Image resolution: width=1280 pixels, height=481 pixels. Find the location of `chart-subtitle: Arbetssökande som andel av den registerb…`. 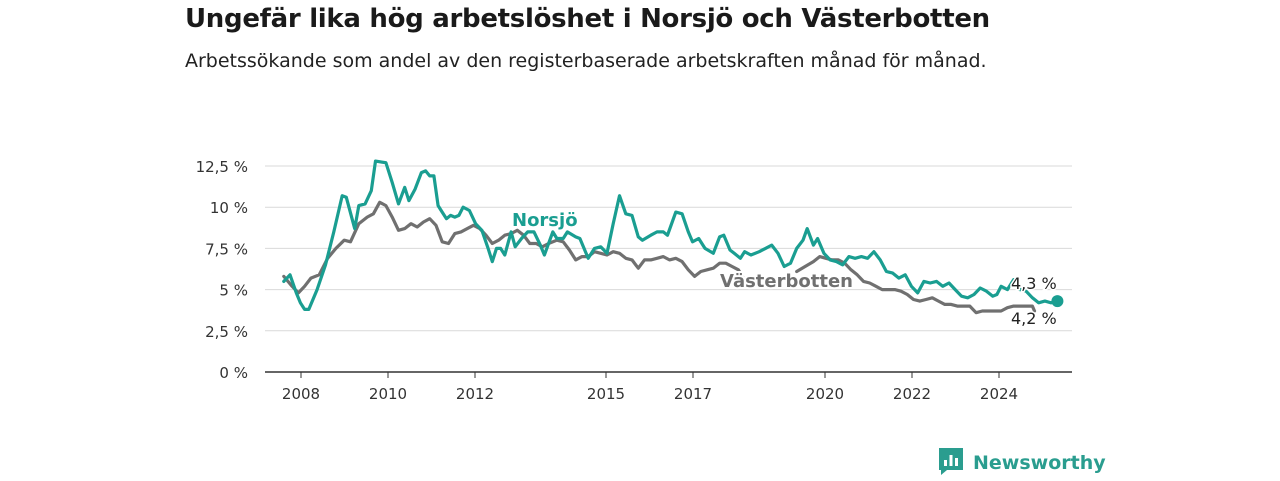

chart-subtitle: Arbetssökande som andel av den registerb… is located at coordinates (586, 61).